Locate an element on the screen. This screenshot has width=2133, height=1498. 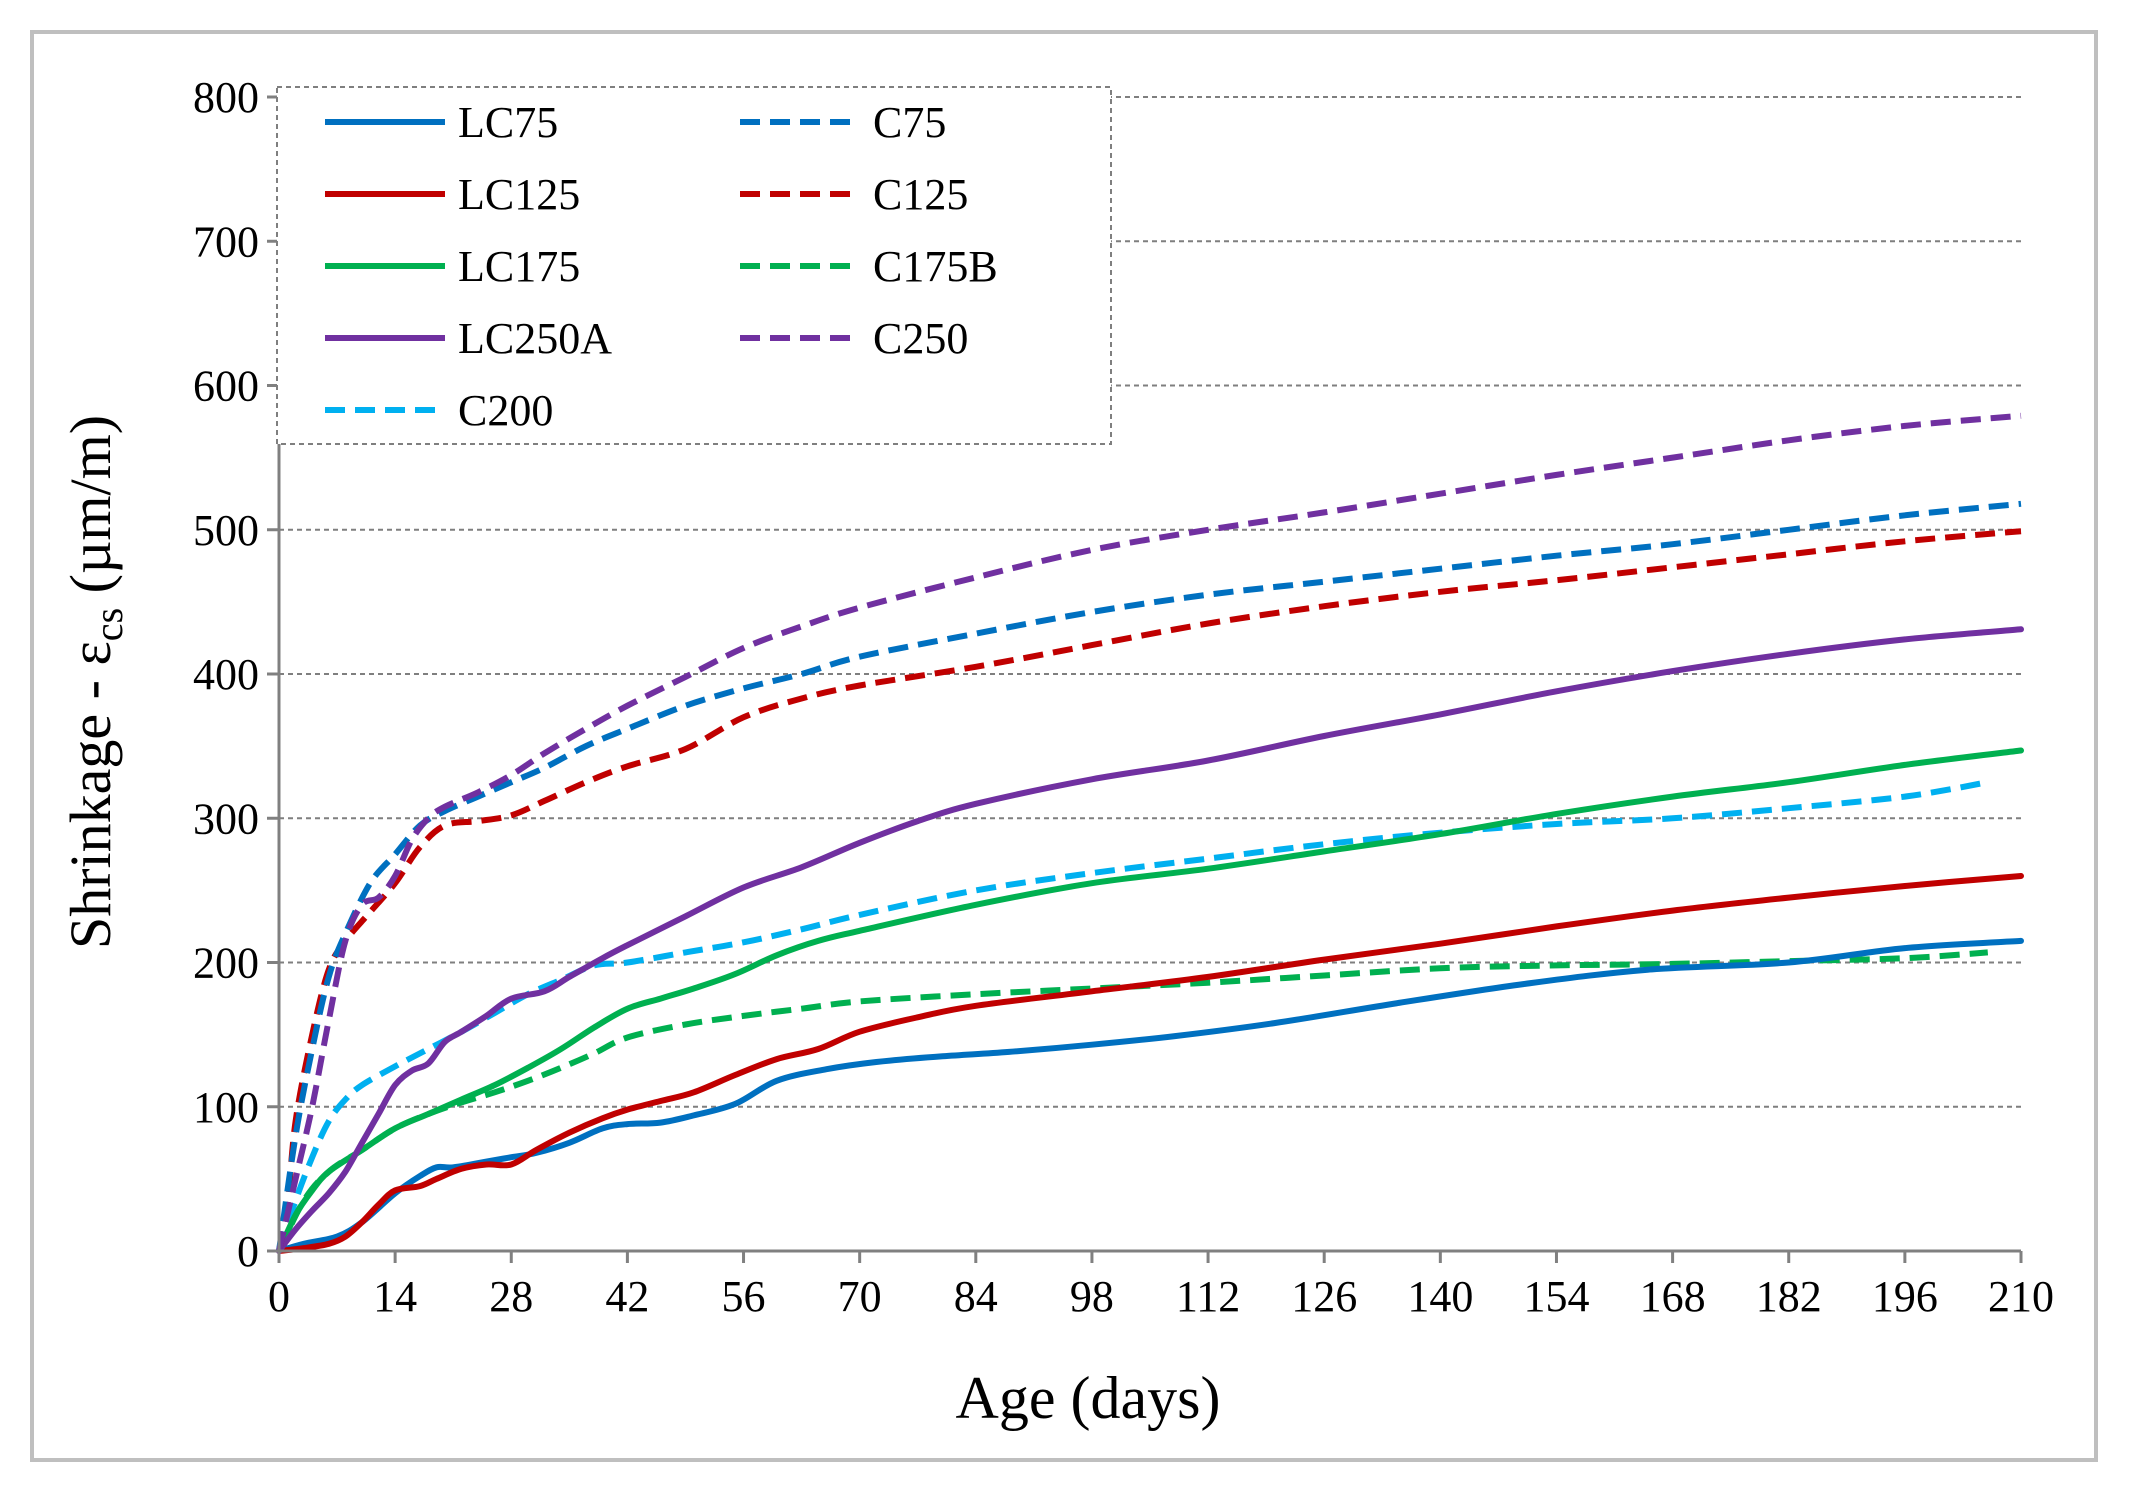
x-tick-label-14: 14 is located at coordinates (395, 1296).